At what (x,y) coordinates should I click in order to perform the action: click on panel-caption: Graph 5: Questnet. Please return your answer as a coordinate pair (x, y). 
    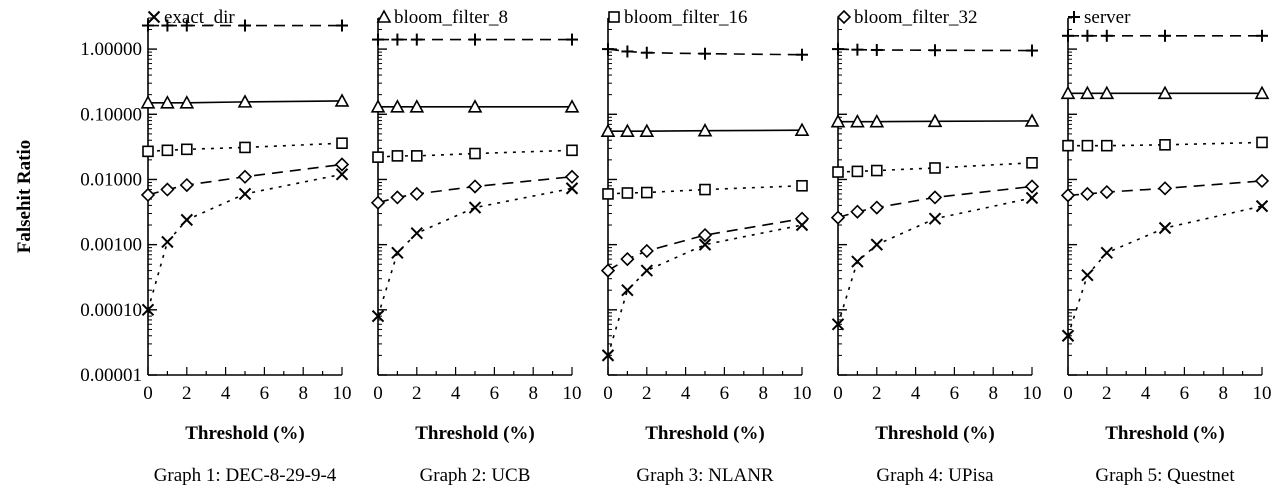
    Looking at the image, I should click on (1165, 475).